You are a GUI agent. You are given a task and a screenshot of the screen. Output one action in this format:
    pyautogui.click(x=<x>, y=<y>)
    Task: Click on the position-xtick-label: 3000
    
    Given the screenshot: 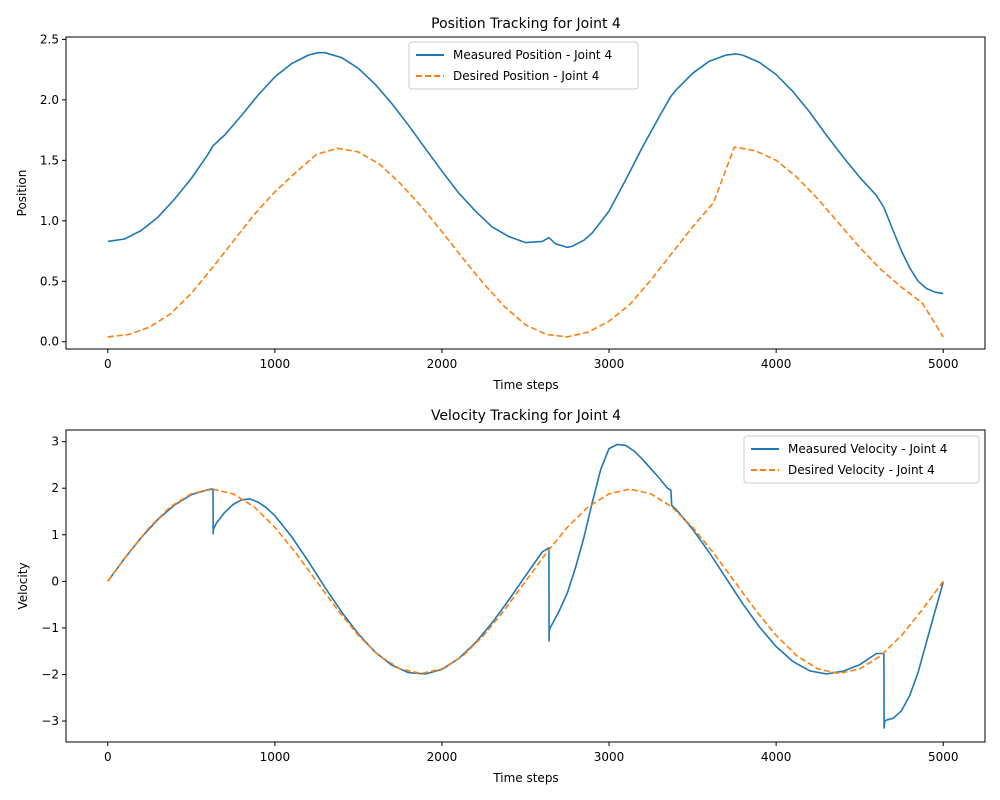 What is the action you would take?
    pyautogui.click(x=609, y=364)
    